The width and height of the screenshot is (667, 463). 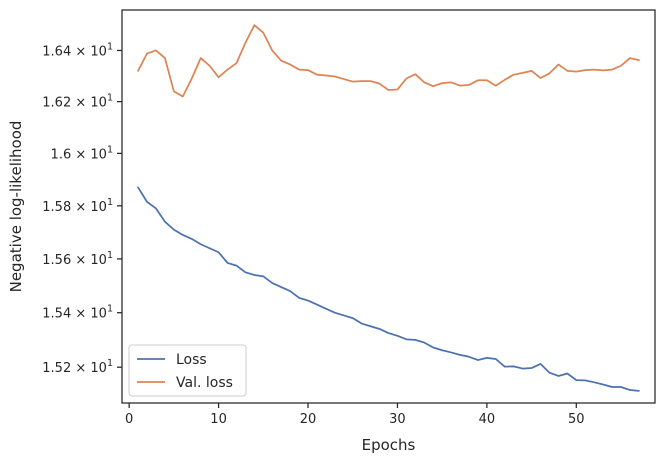 I want to click on y-tick-label: 1.6 × 10¹, so click(x=82, y=153).